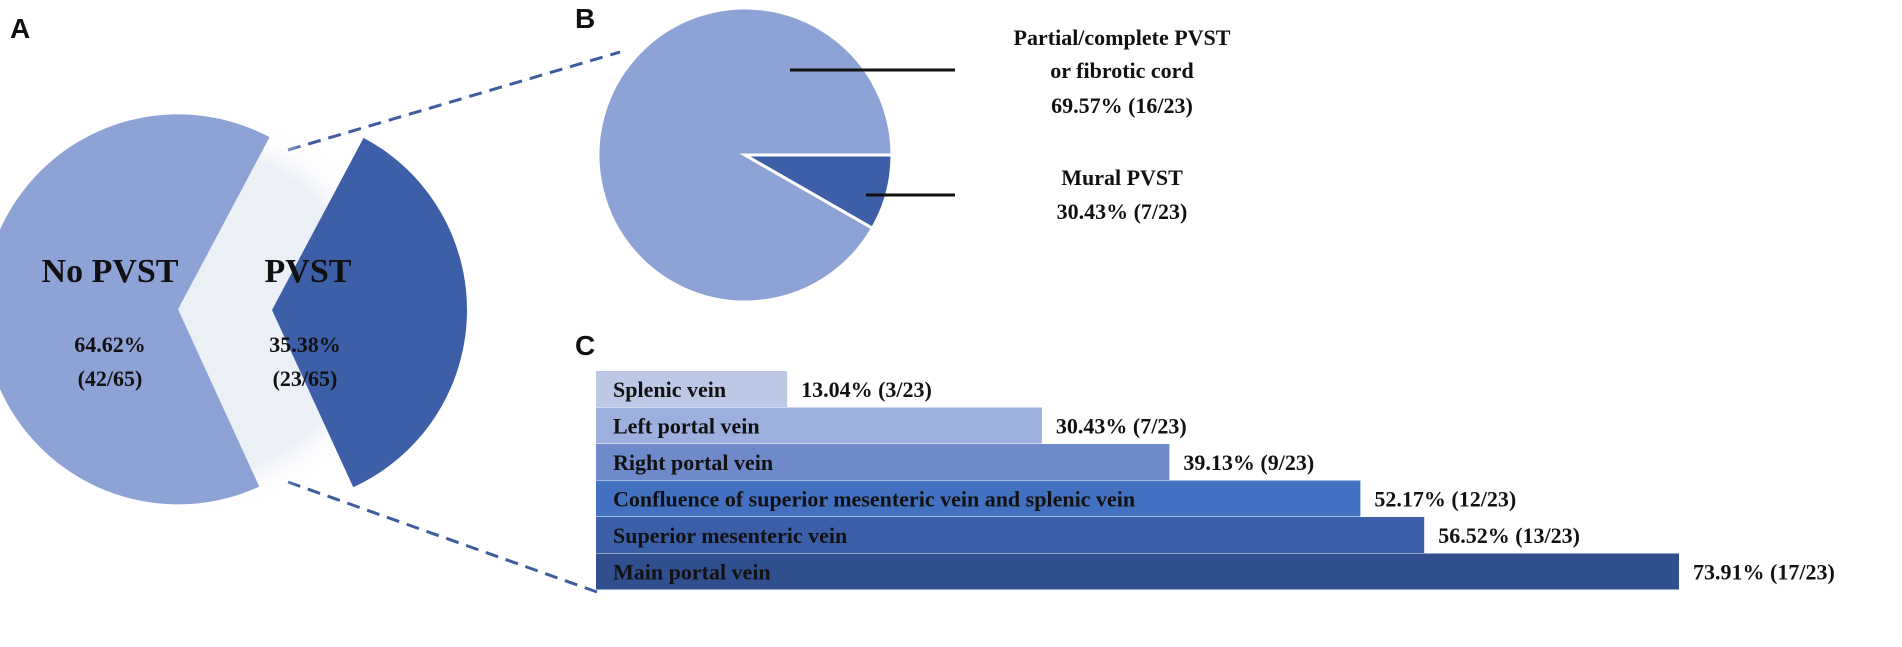 Image resolution: width=1902 pixels, height=647 pixels. Describe the element at coordinates (110, 271) in the screenshot. I see `pie-a-label-no-pvst: No PVST` at that location.